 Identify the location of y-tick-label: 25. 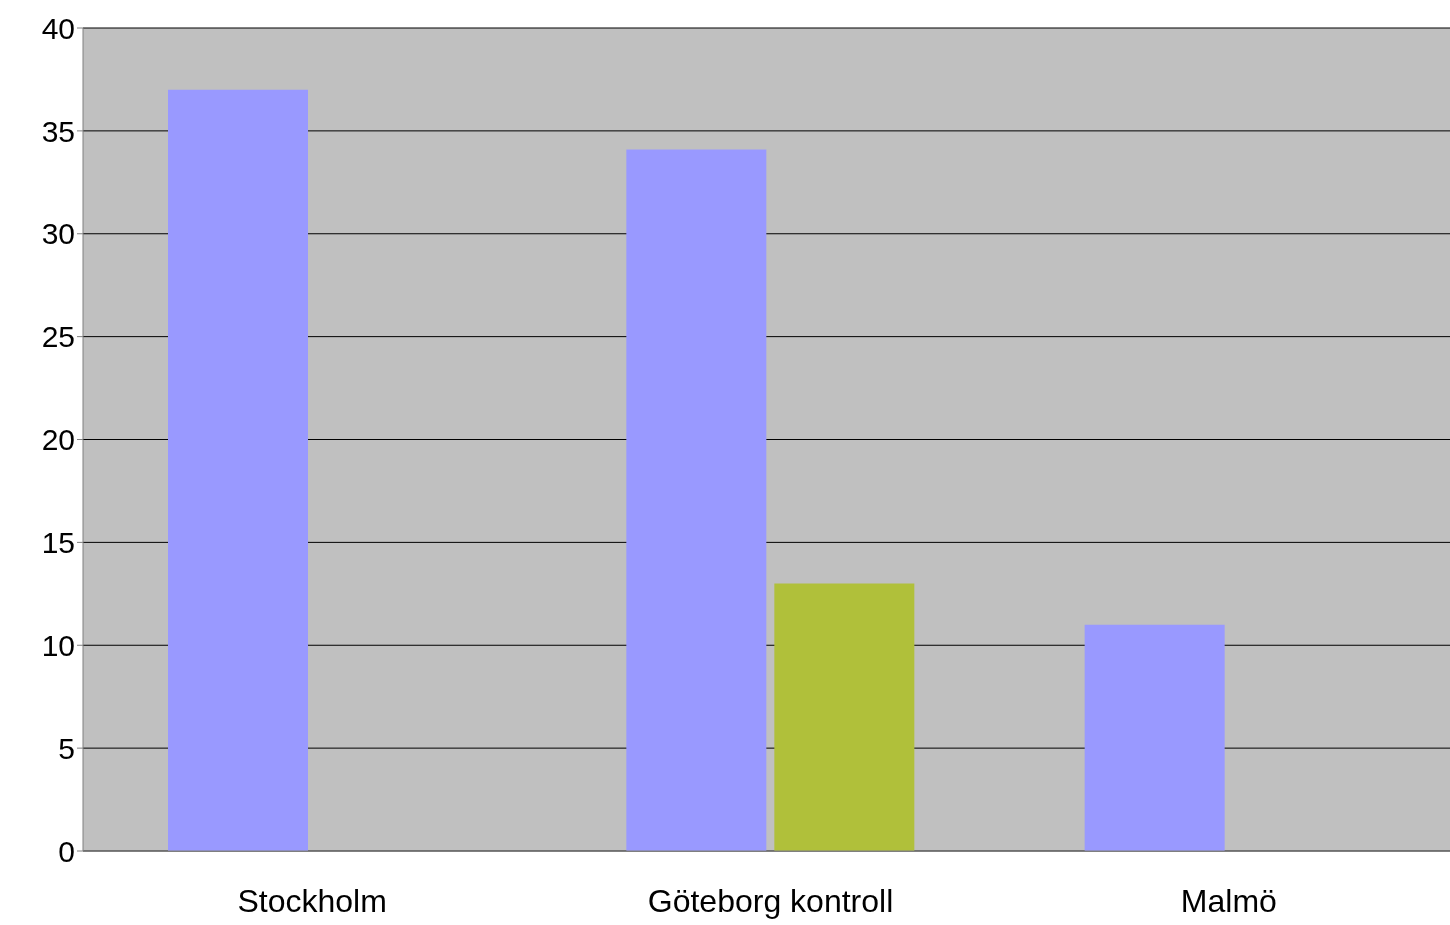
(58, 337).